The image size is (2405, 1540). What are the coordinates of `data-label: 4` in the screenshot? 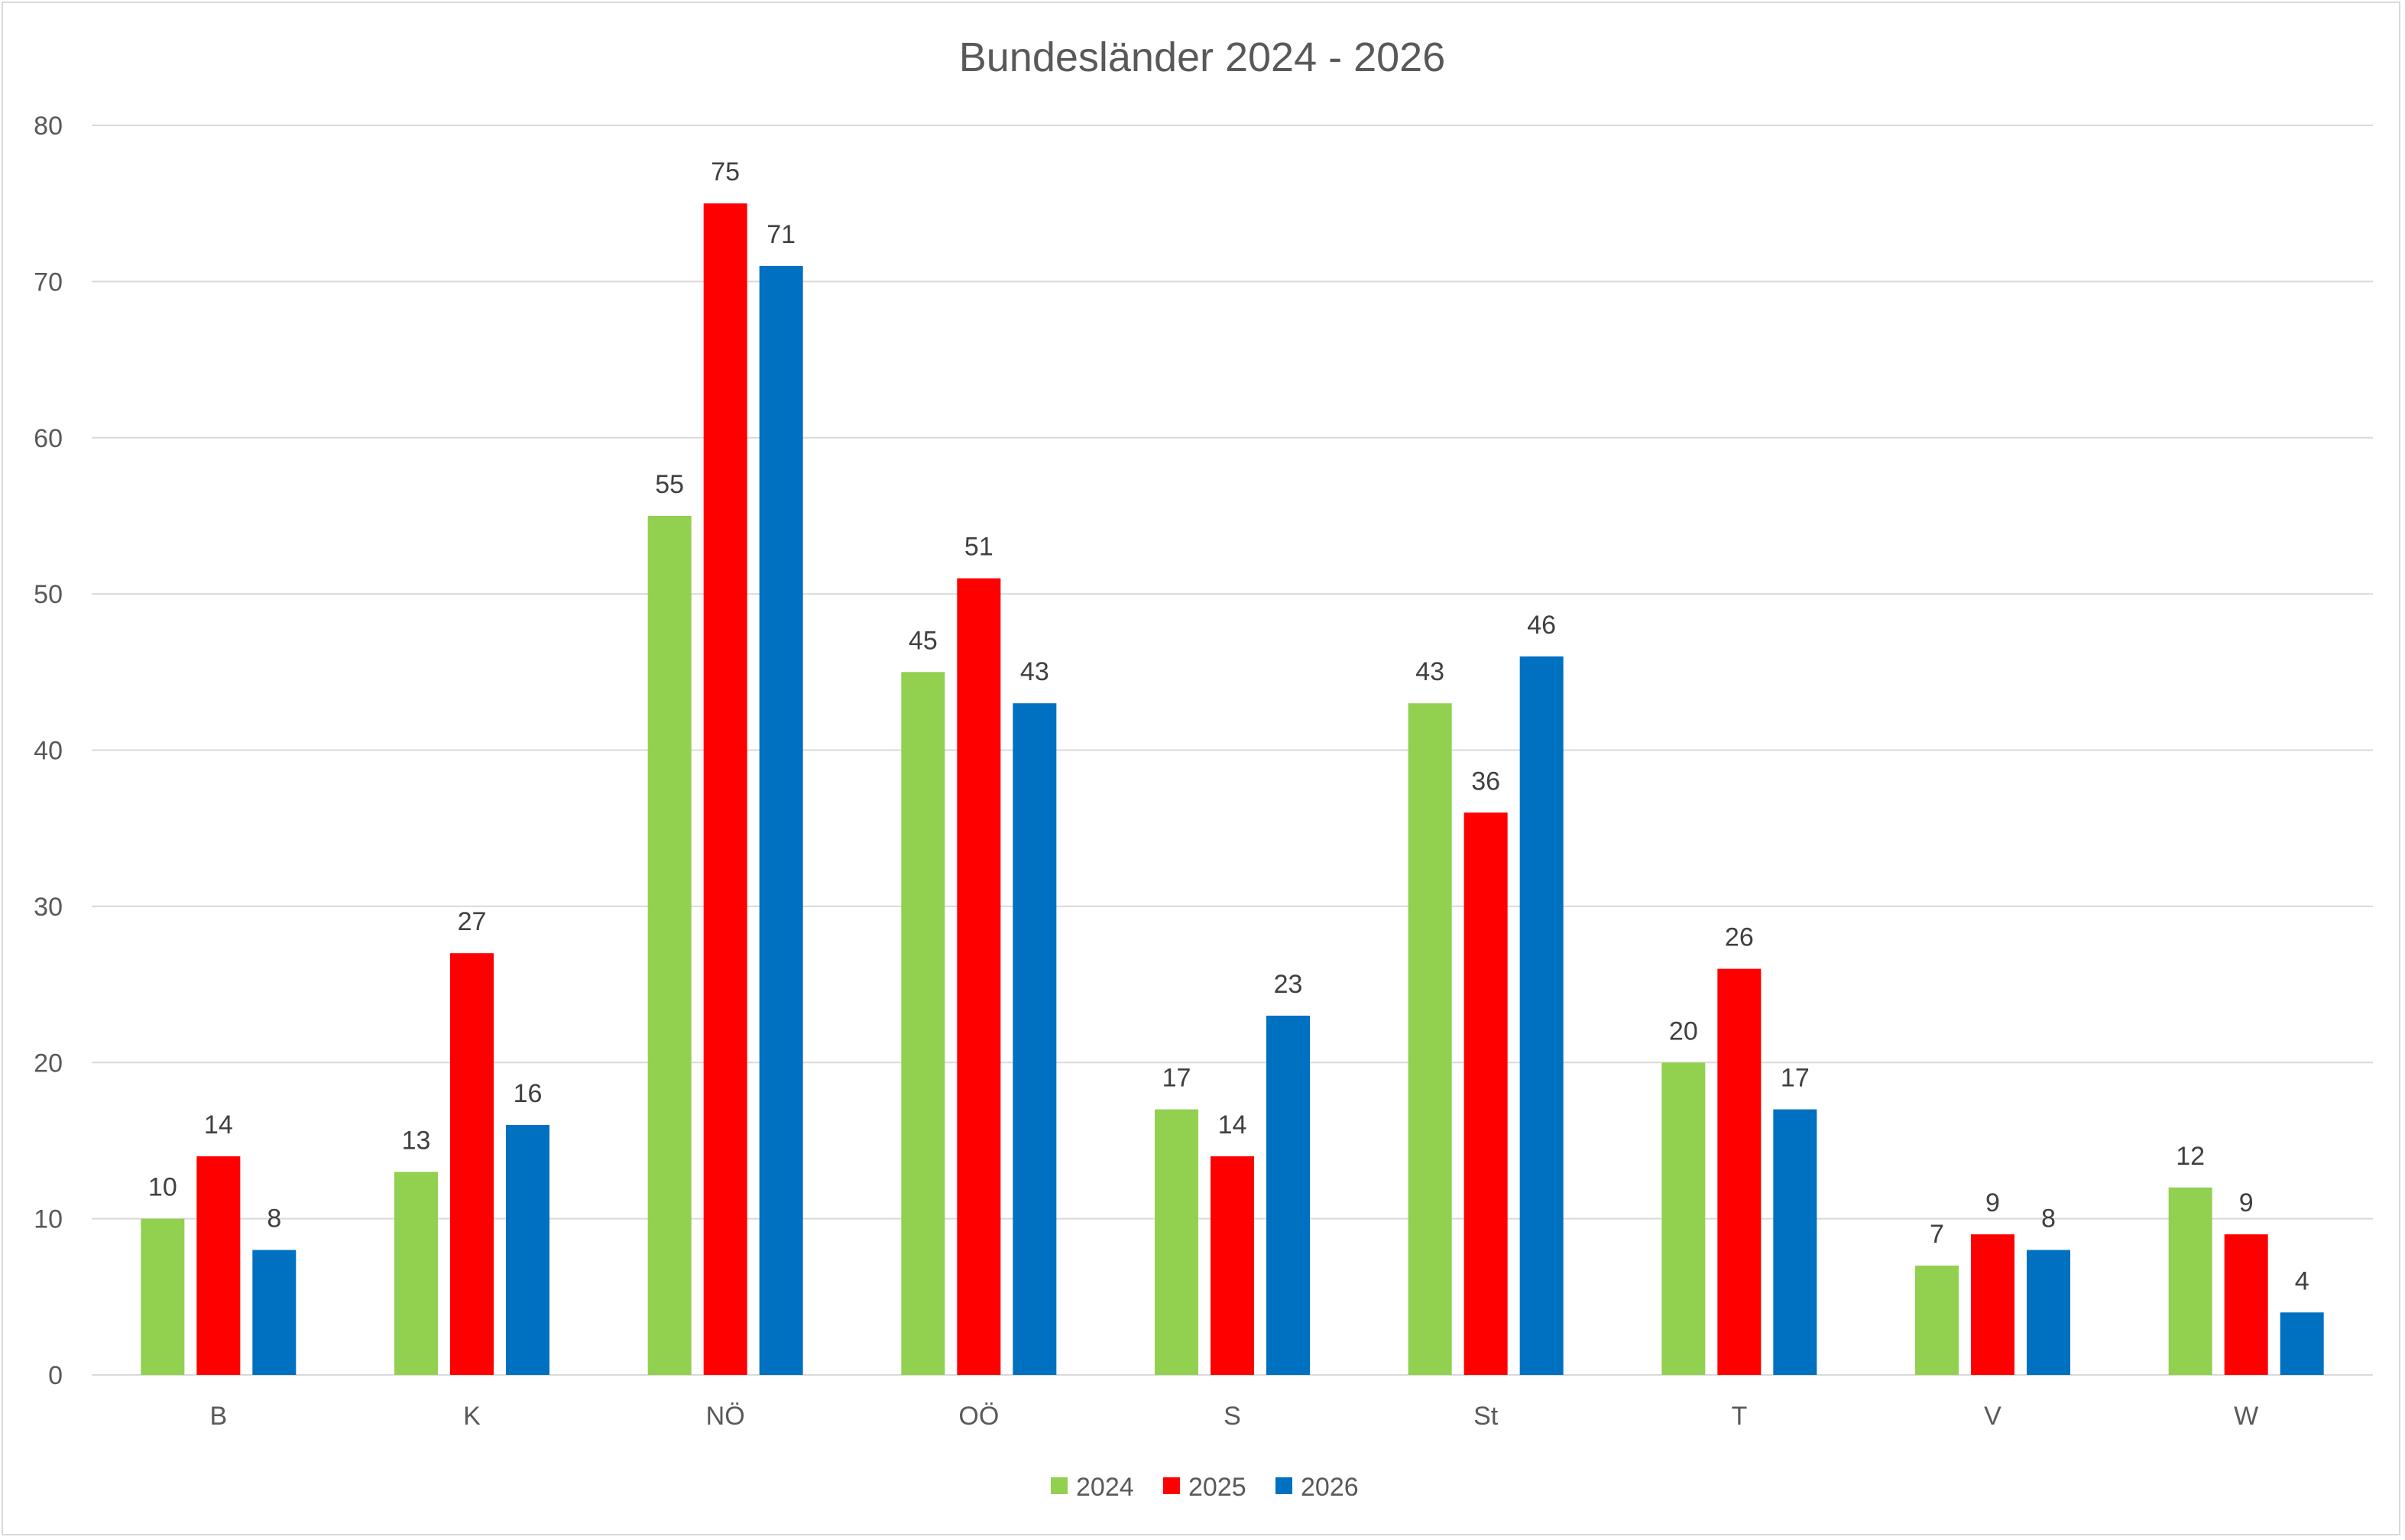 It's located at (2302, 1280).